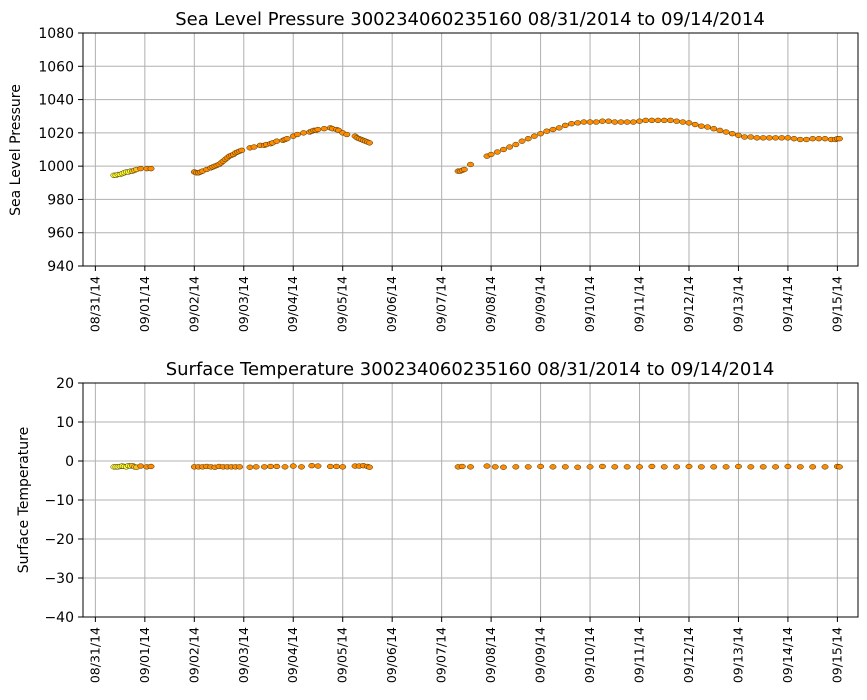  I want to click on x-tick-label: 09/01/14, so click(144, 655).